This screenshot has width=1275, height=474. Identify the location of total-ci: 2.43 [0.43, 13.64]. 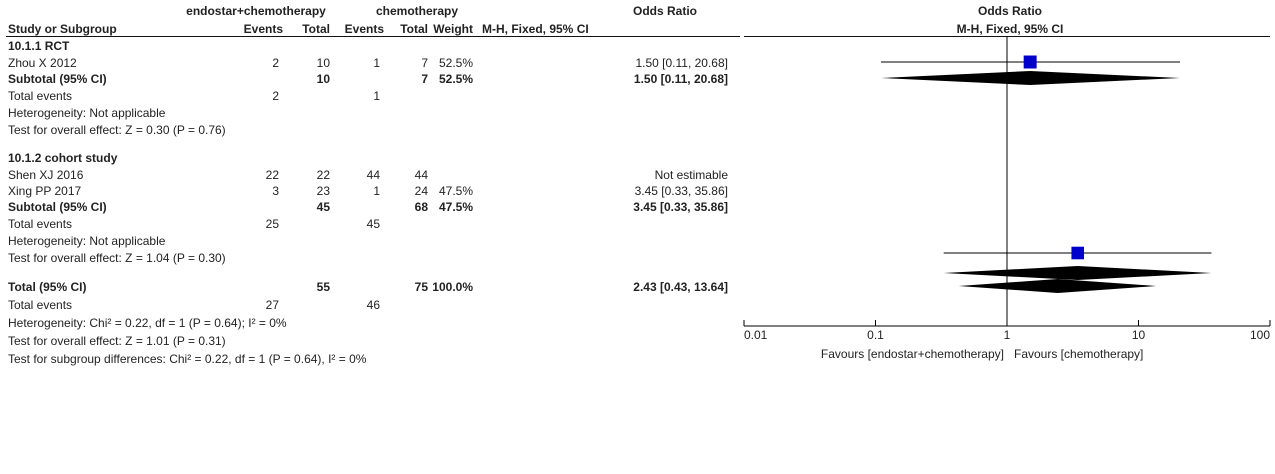
(680, 287).